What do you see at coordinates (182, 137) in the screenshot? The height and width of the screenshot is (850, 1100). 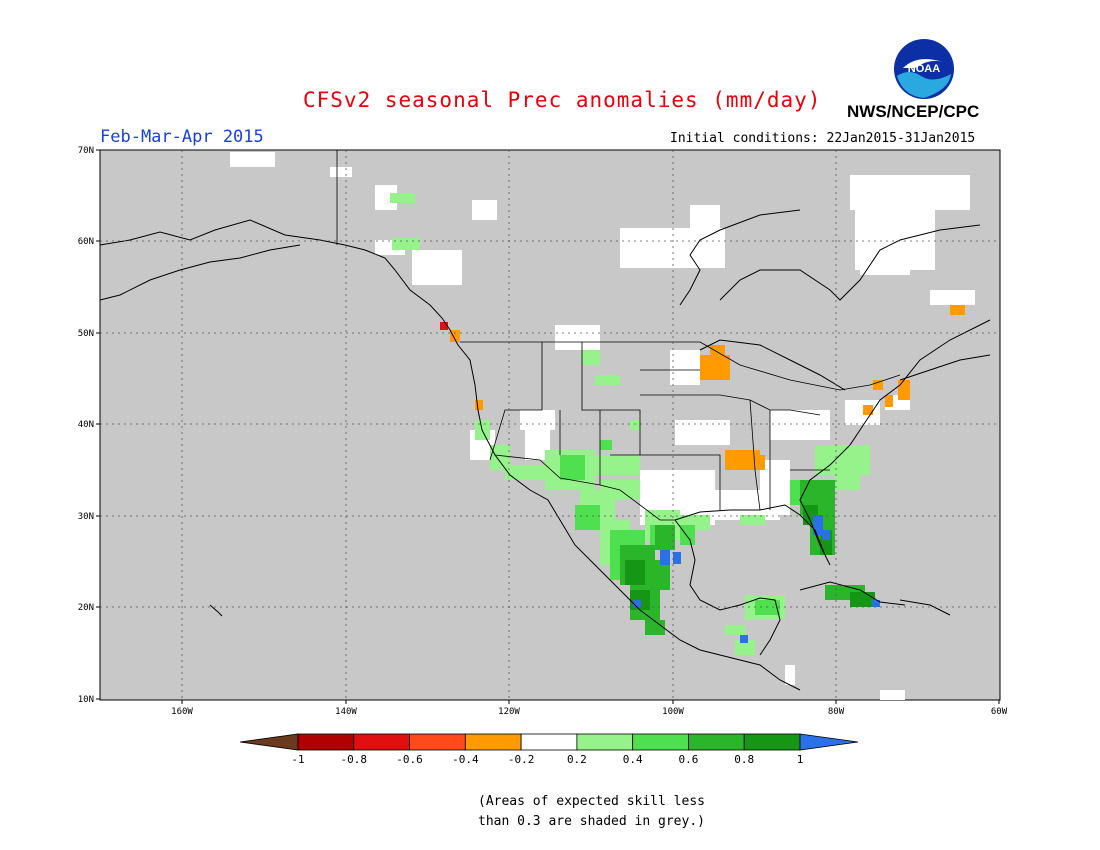 I see `forecast-period: Feb-Mar-Apr 2015` at bounding box center [182, 137].